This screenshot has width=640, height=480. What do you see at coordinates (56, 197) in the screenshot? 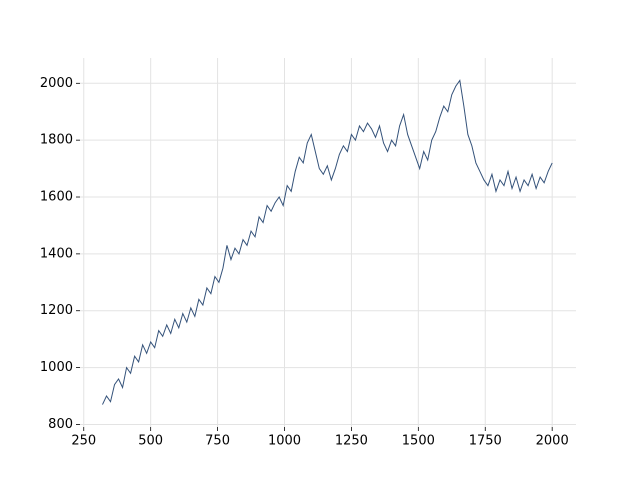
I see `y-tick-label: 1600` at bounding box center [56, 197].